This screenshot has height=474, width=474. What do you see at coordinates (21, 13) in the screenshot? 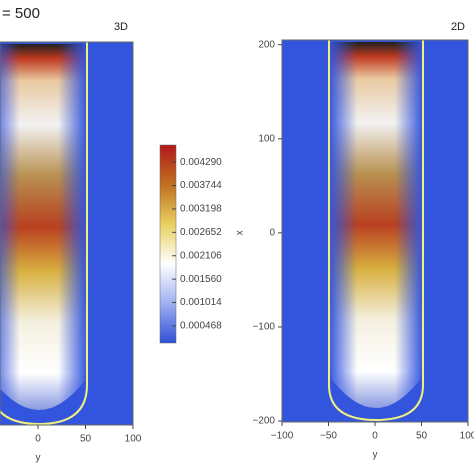
I see `caption: = 500` at bounding box center [21, 13].